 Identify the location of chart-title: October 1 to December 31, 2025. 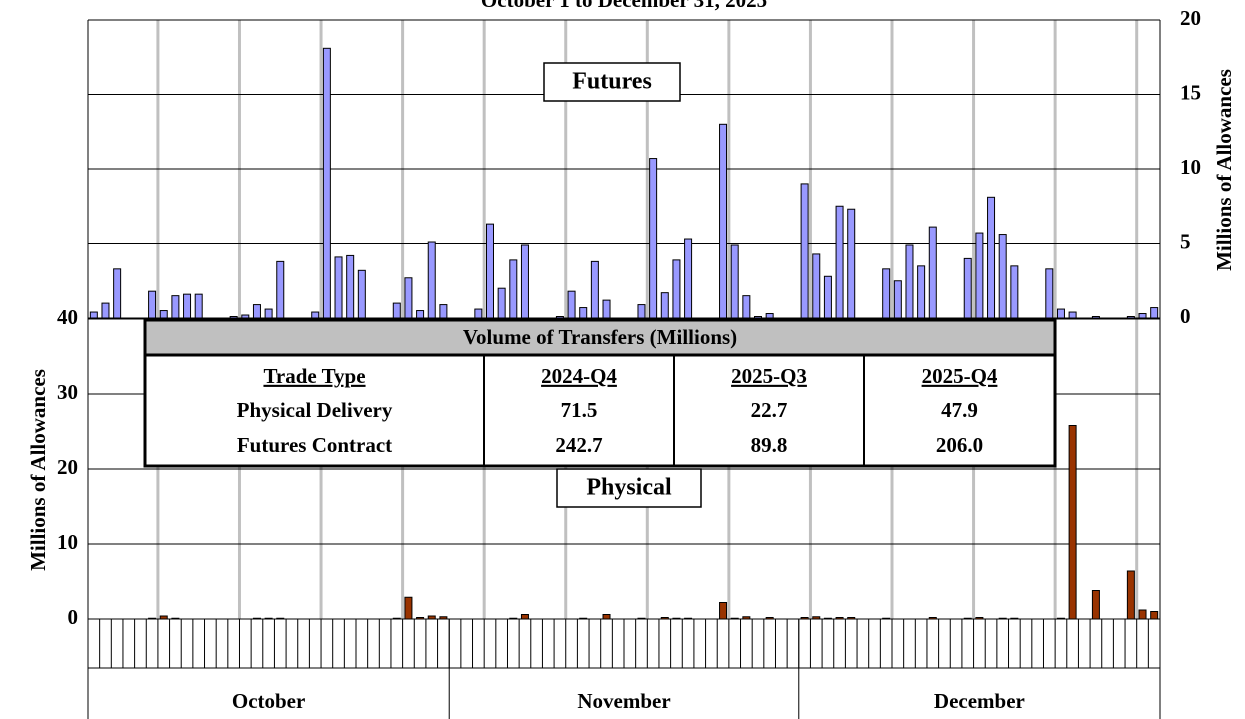
(624, 6).